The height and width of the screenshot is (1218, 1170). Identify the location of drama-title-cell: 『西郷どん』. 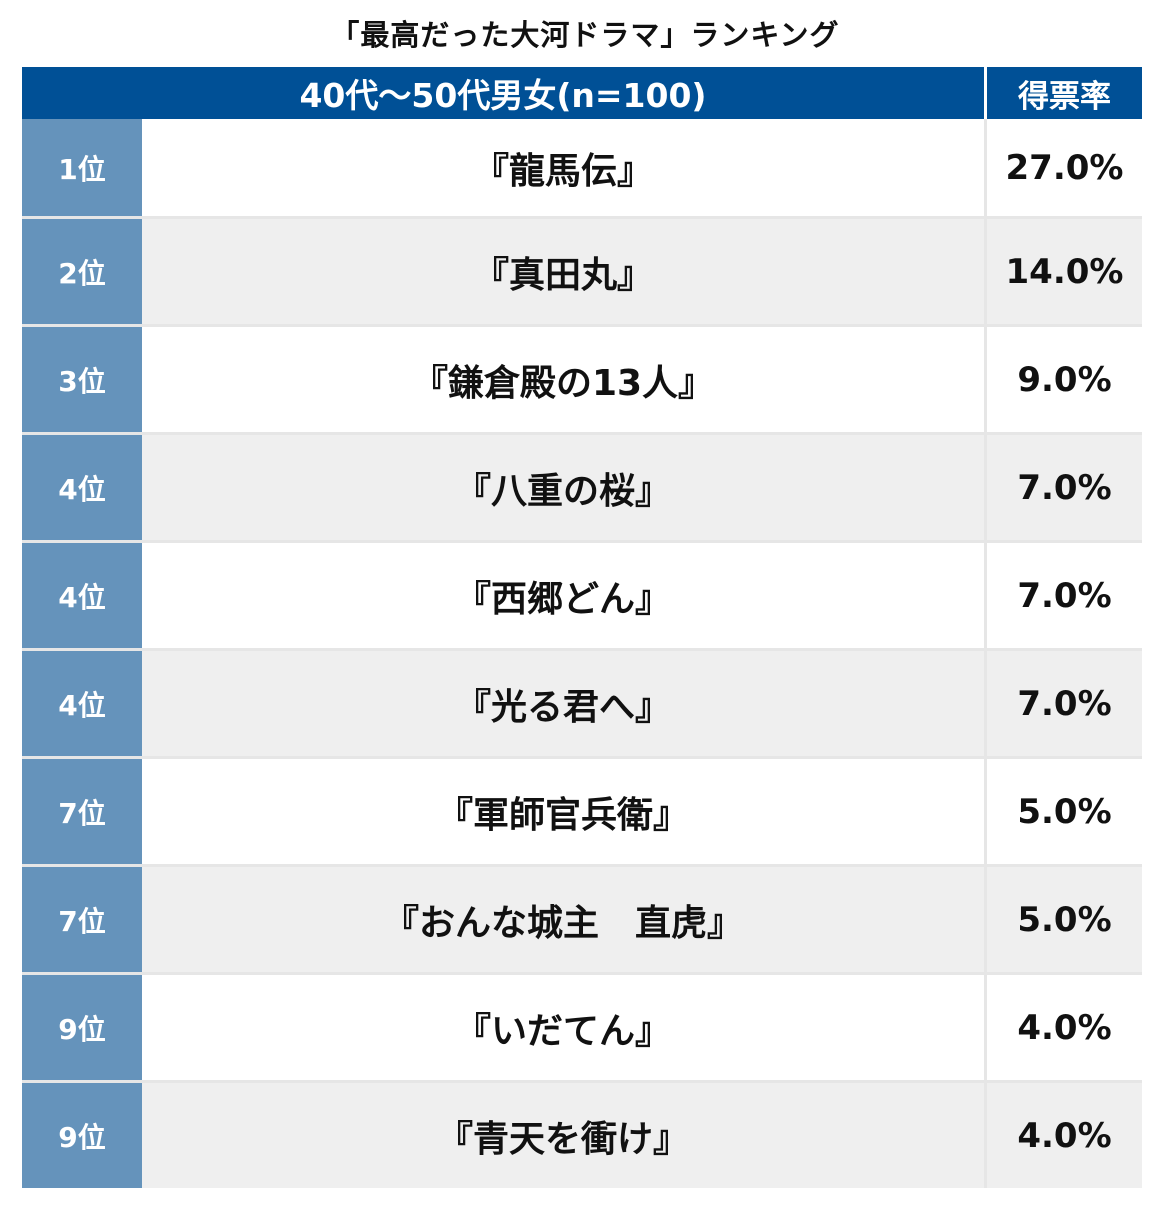
(563, 595).